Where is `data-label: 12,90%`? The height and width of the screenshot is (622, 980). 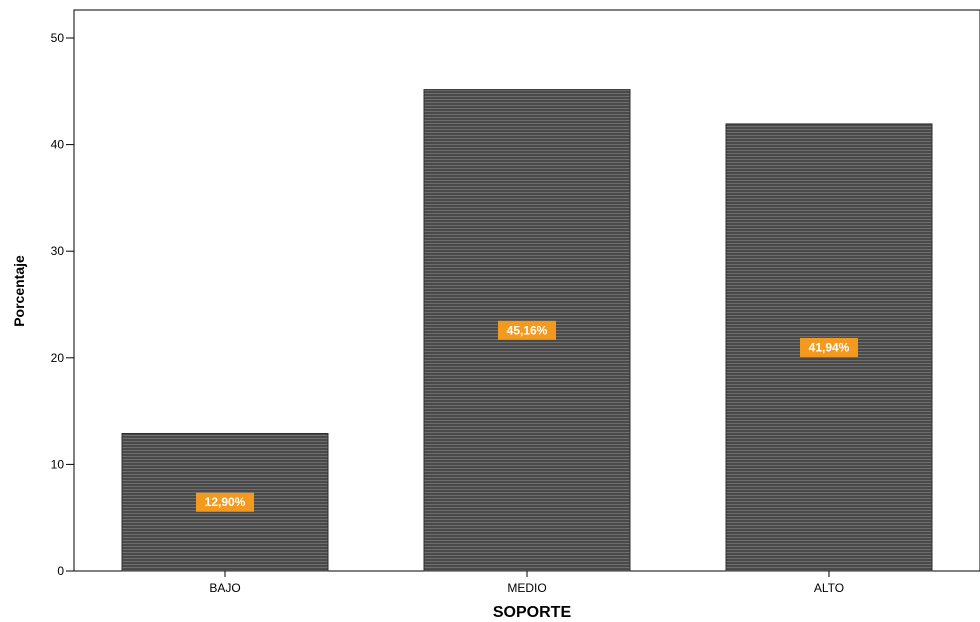
data-label: 12,90% is located at coordinates (225, 502).